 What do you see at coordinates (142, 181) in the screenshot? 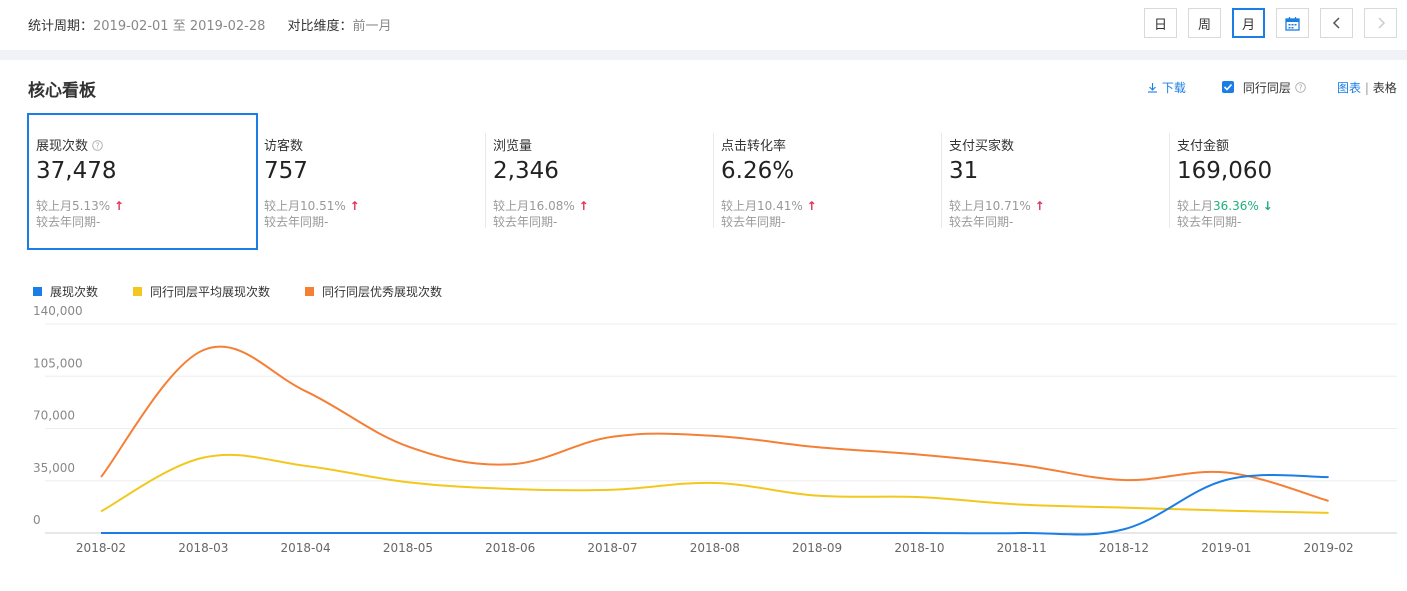
I see `metric-card-impressions: 展现次数 ? 37,478 较上月5.13% ↑ 较去年同期-` at bounding box center [142, 181].